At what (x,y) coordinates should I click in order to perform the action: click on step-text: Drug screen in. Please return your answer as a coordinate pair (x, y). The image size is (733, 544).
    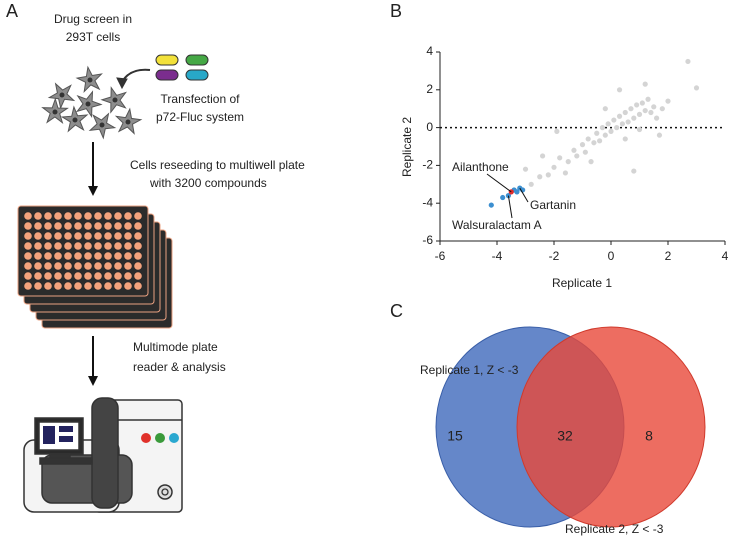
    Looking at the image, I should click on (93, 19).